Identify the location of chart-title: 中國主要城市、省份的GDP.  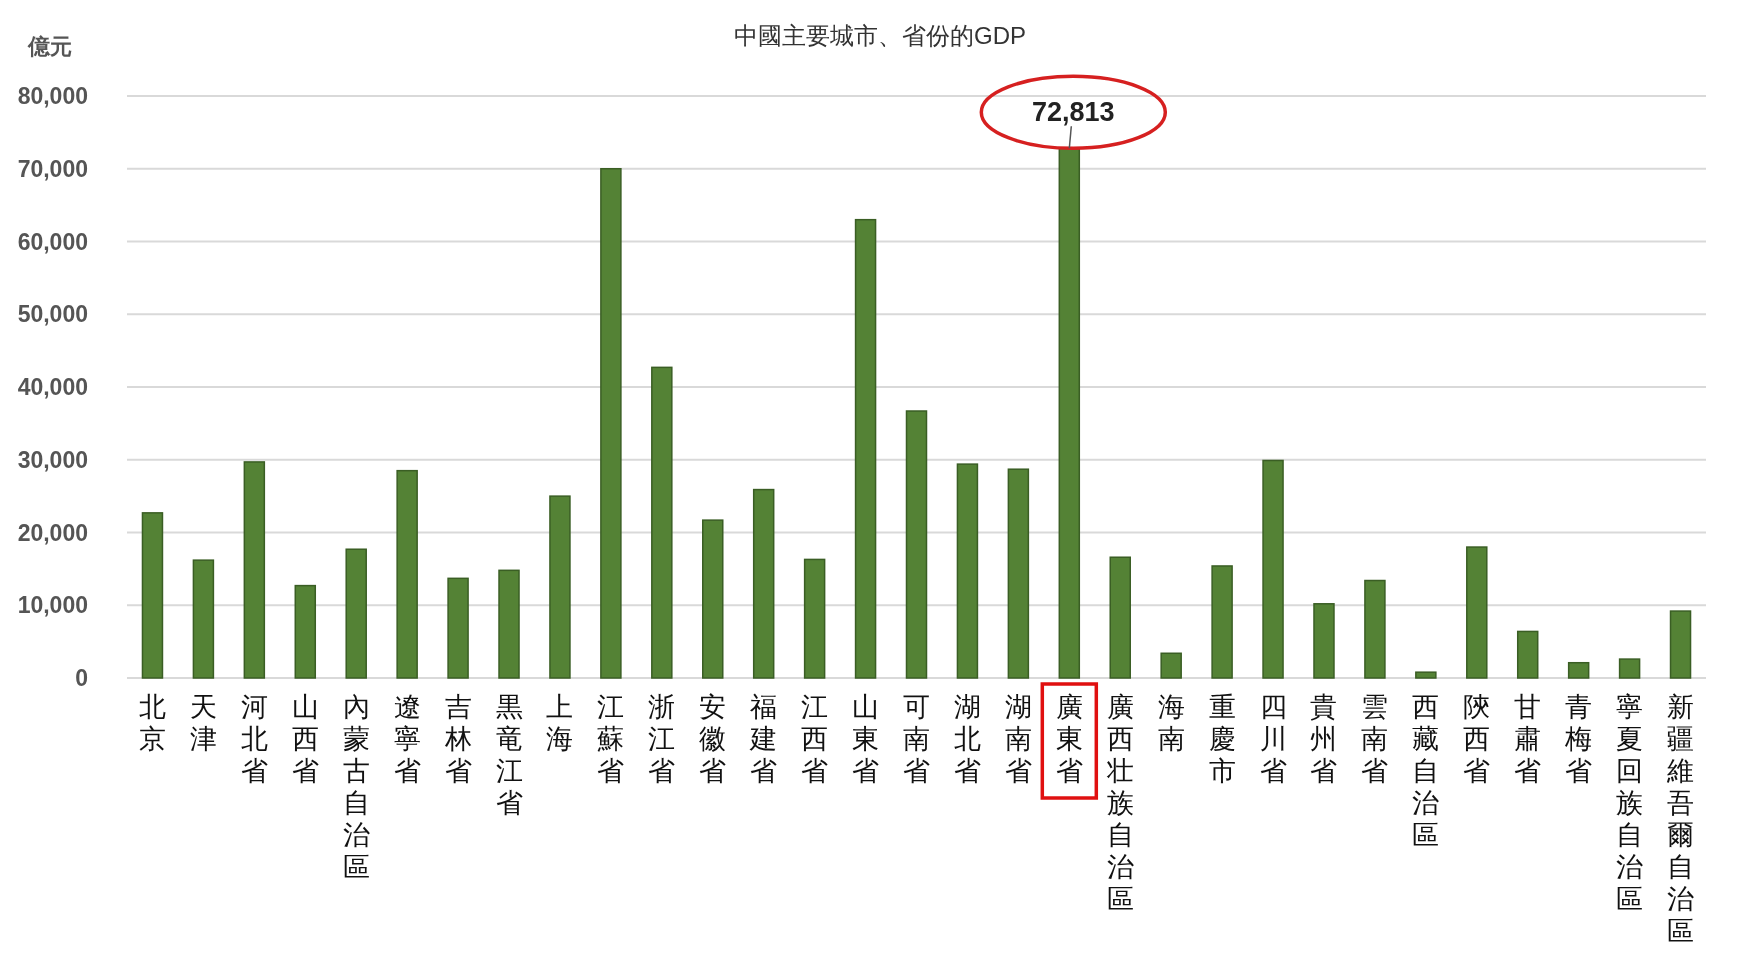
(880, 35).